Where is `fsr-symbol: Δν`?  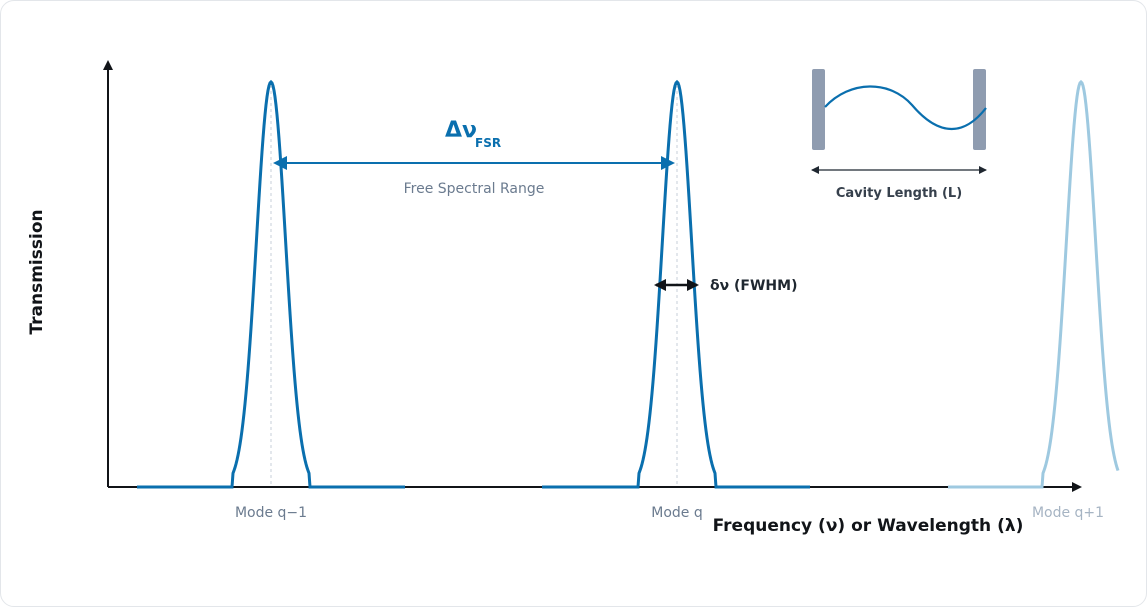 fsr-symbol: Δν is located at coordinates (461, 130).